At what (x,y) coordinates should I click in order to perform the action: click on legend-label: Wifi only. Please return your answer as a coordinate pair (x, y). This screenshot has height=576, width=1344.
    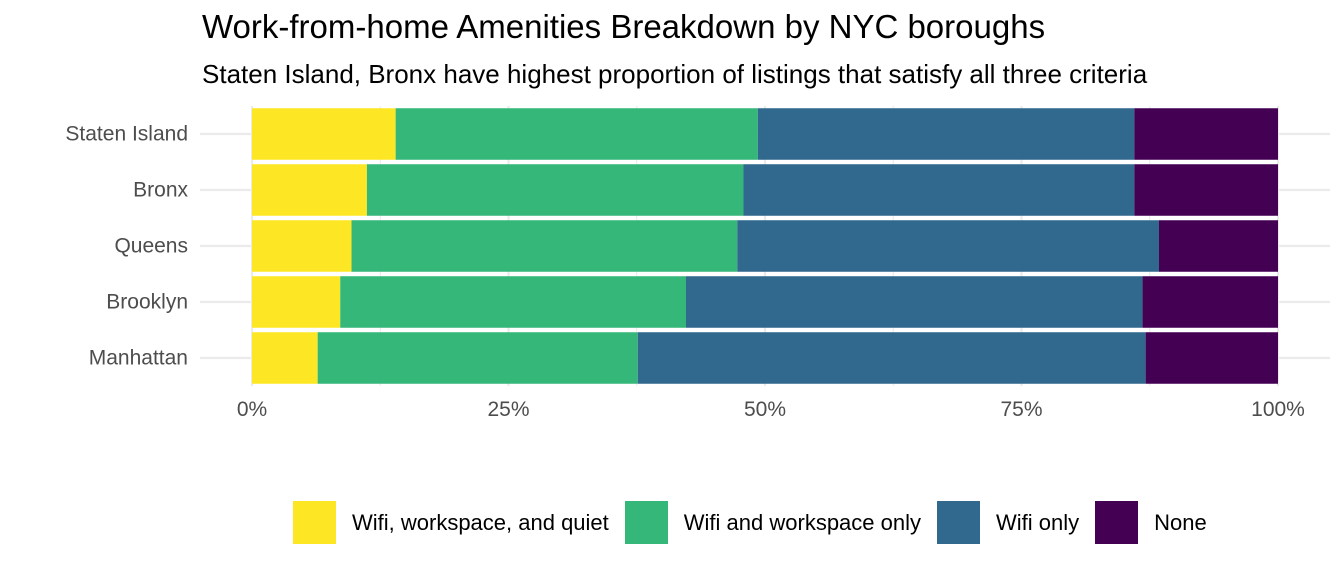
    Looking at the image, I should click on (1038, 522).